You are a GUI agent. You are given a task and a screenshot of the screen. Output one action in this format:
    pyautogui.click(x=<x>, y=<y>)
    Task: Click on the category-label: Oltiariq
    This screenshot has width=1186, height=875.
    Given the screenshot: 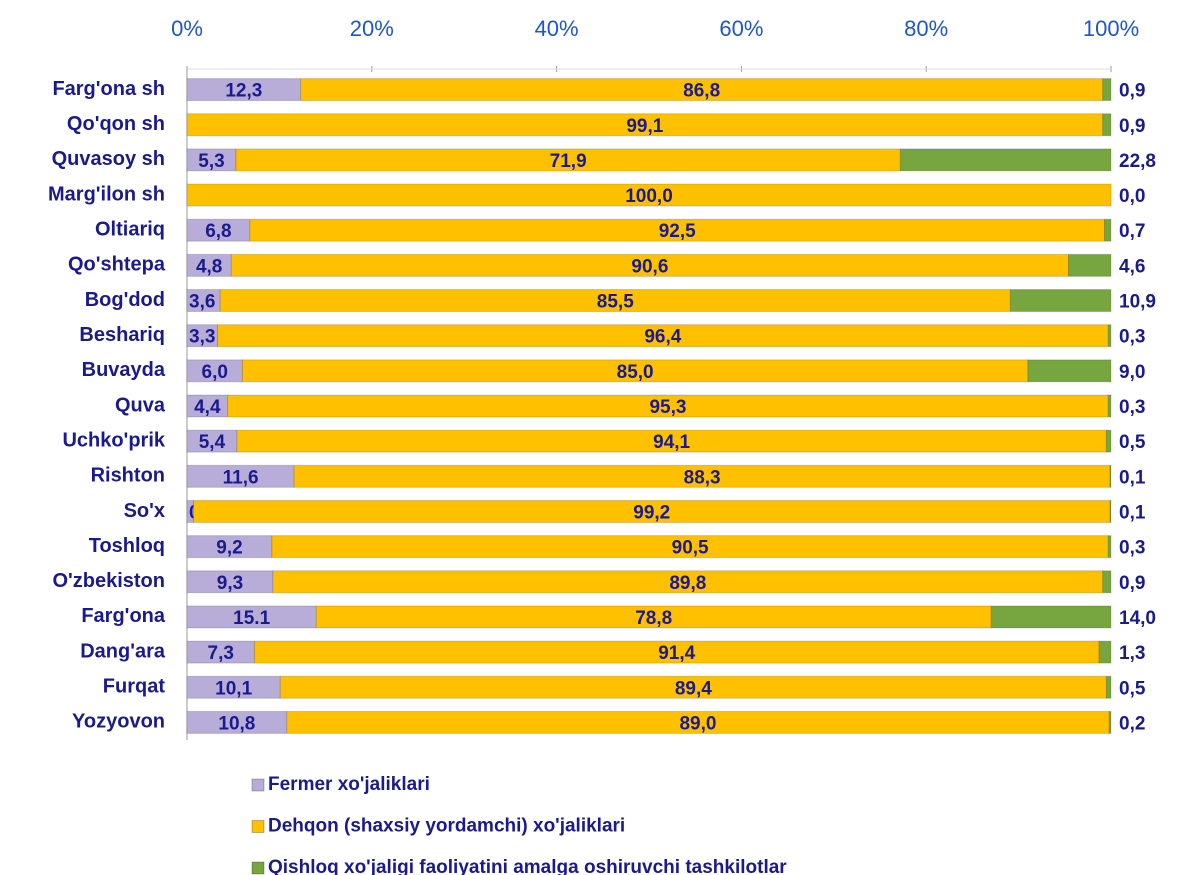 What is the action you would take?
    pyautogui.click(x=130, y=229)
    